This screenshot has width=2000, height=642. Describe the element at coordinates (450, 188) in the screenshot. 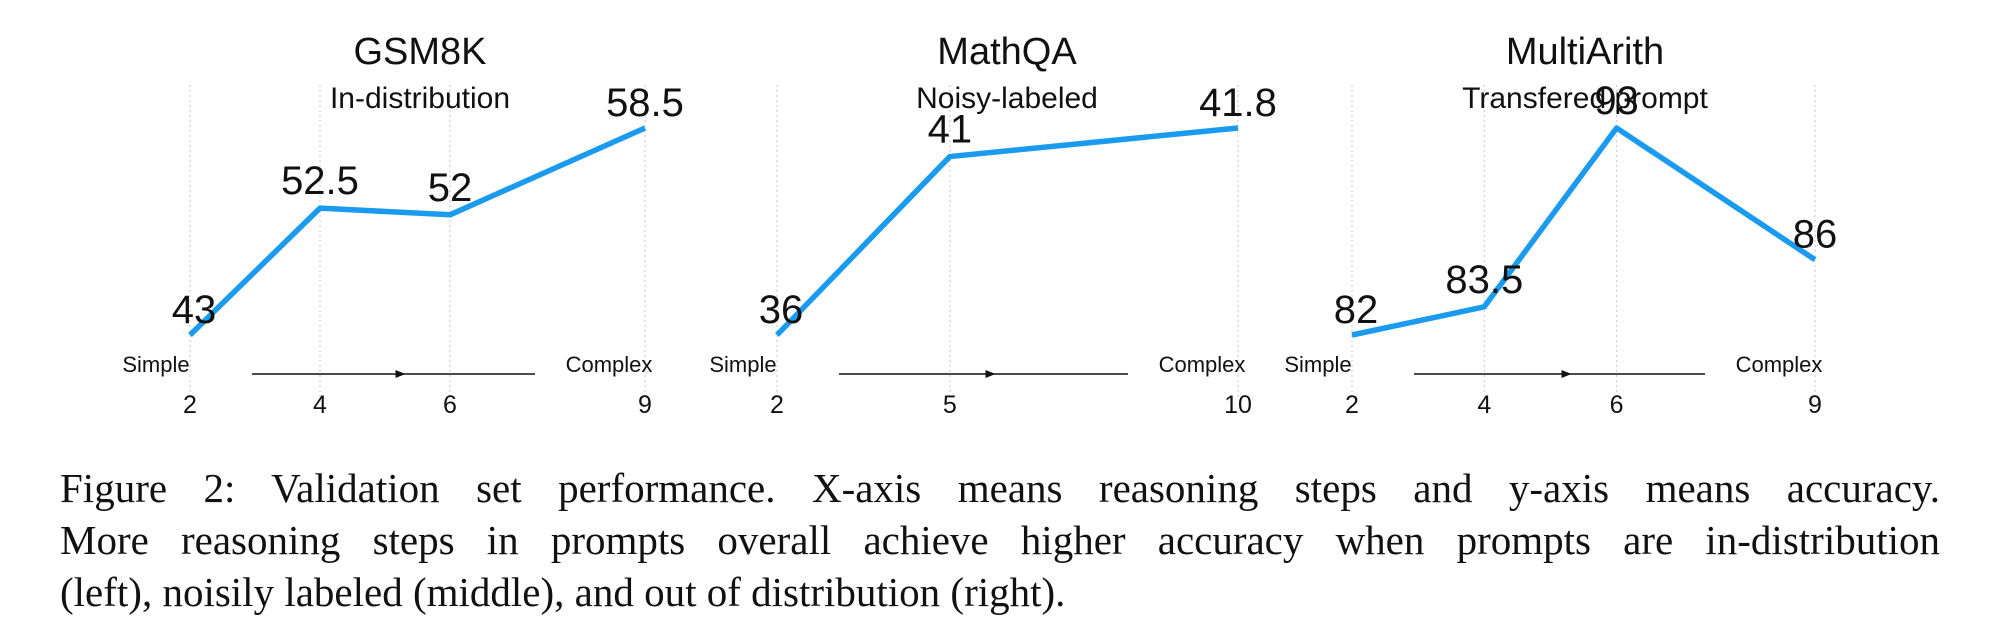

I see `data-label: 52` at that location.